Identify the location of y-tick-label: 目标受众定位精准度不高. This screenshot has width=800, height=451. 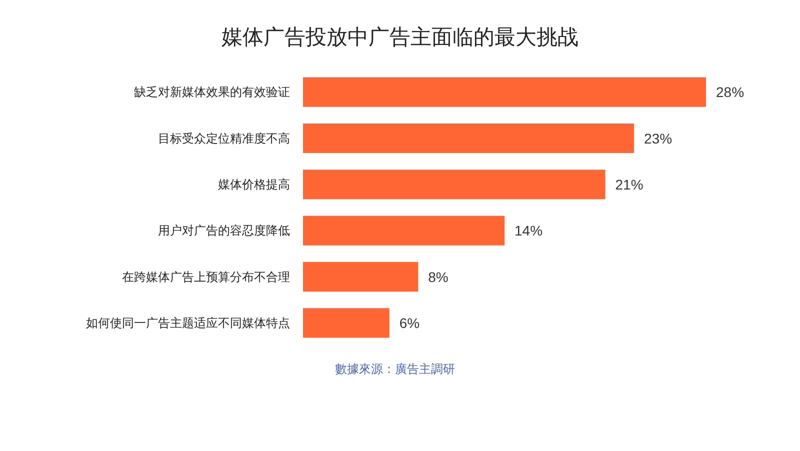
(224, 138).